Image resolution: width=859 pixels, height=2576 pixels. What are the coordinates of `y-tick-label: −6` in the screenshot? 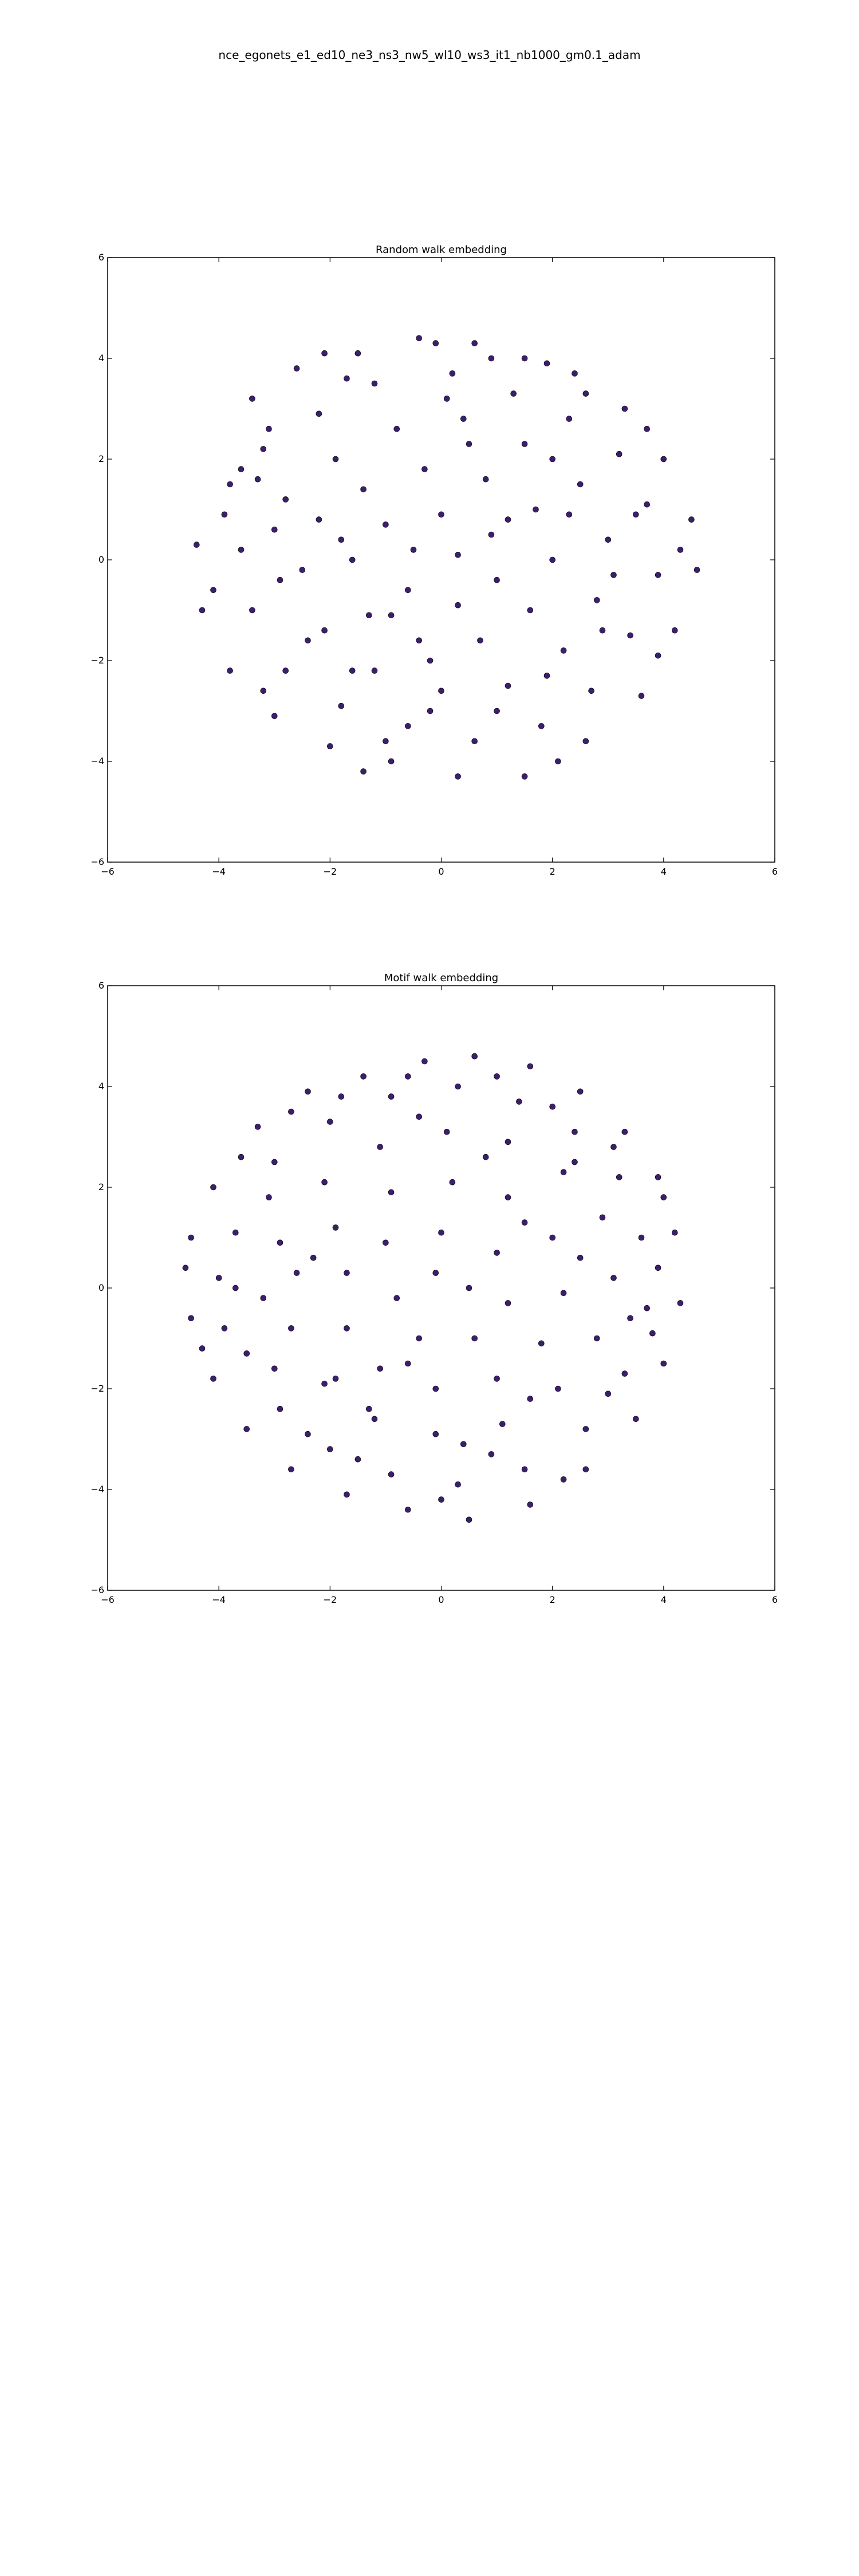 It's located at (97, 861).